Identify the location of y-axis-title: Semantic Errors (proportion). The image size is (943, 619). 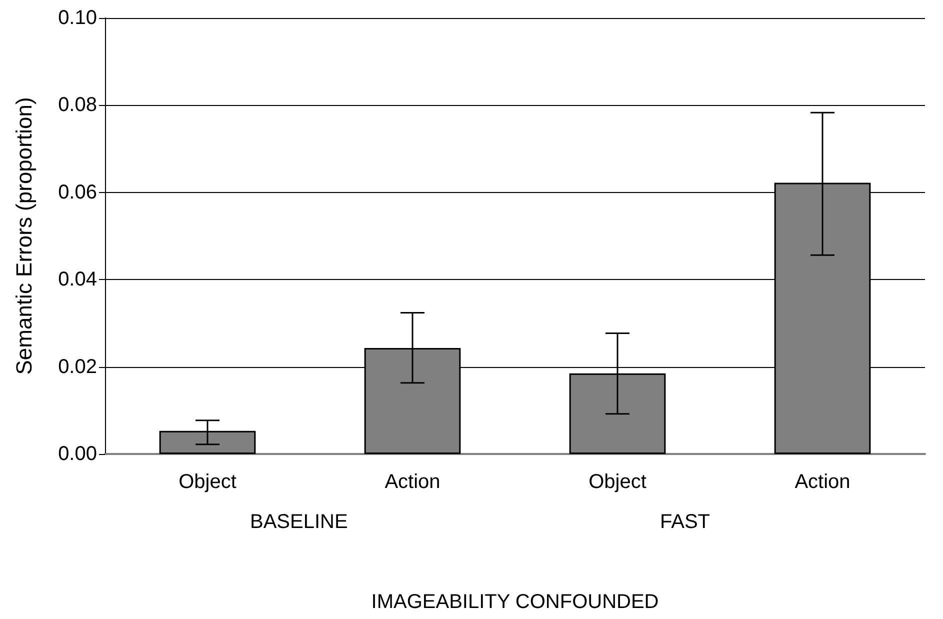
(24, 236).